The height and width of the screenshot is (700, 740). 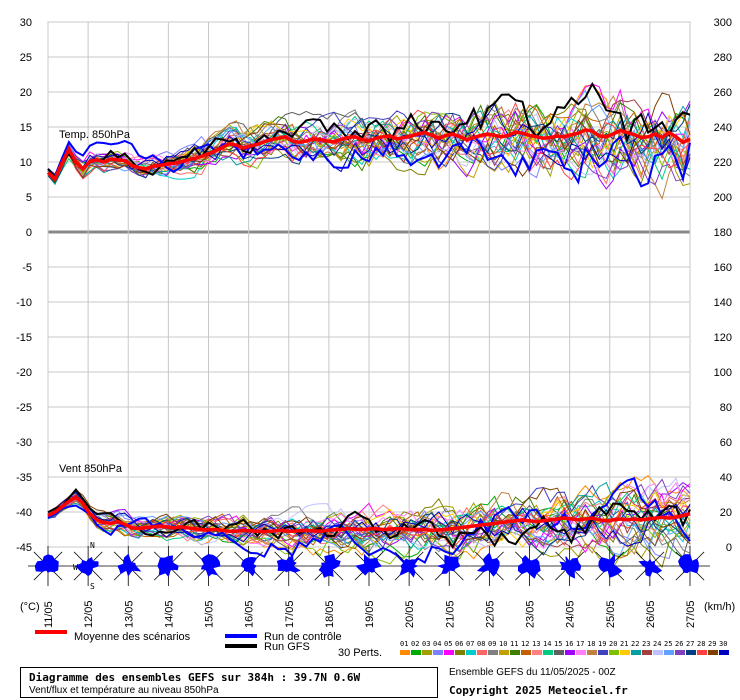 What do you see at coordinates (726, 408) in the screenshot?
I see `right-tick-label: 80` at bounding box center [726, 408].